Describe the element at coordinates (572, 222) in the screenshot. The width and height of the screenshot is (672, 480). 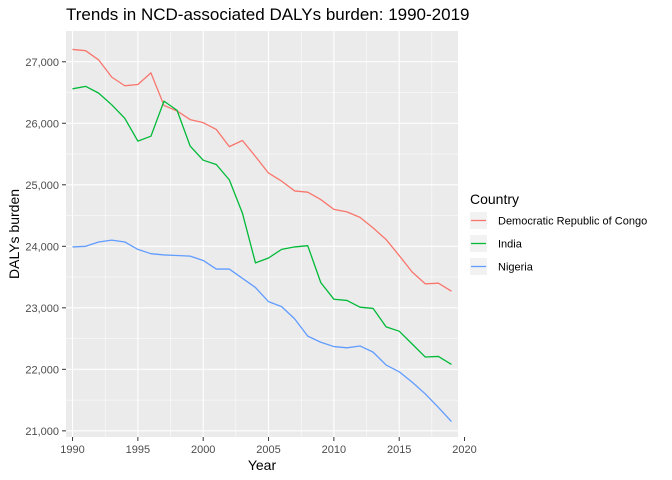
I see `legend-label-democratic-republic-of-congo: Democratic Republic of Congo` at that location.